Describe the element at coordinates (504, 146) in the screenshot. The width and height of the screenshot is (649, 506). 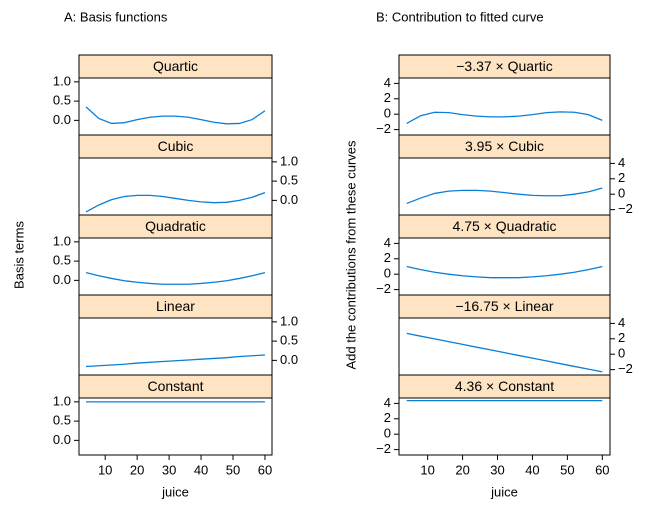
I see `strip-label: 3.95 × Cubic` at that location.